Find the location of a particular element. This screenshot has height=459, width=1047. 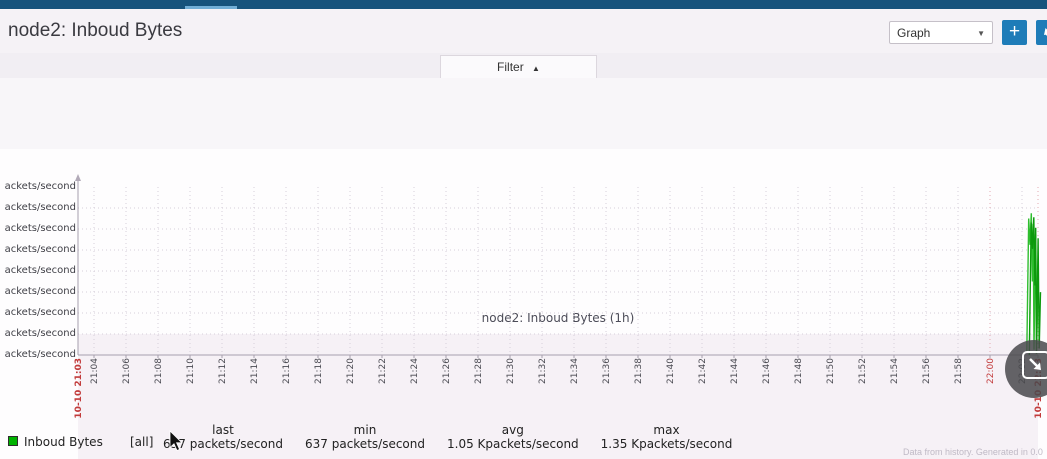

x-axis-label: 21:22 is located at coordinates (383, 371).